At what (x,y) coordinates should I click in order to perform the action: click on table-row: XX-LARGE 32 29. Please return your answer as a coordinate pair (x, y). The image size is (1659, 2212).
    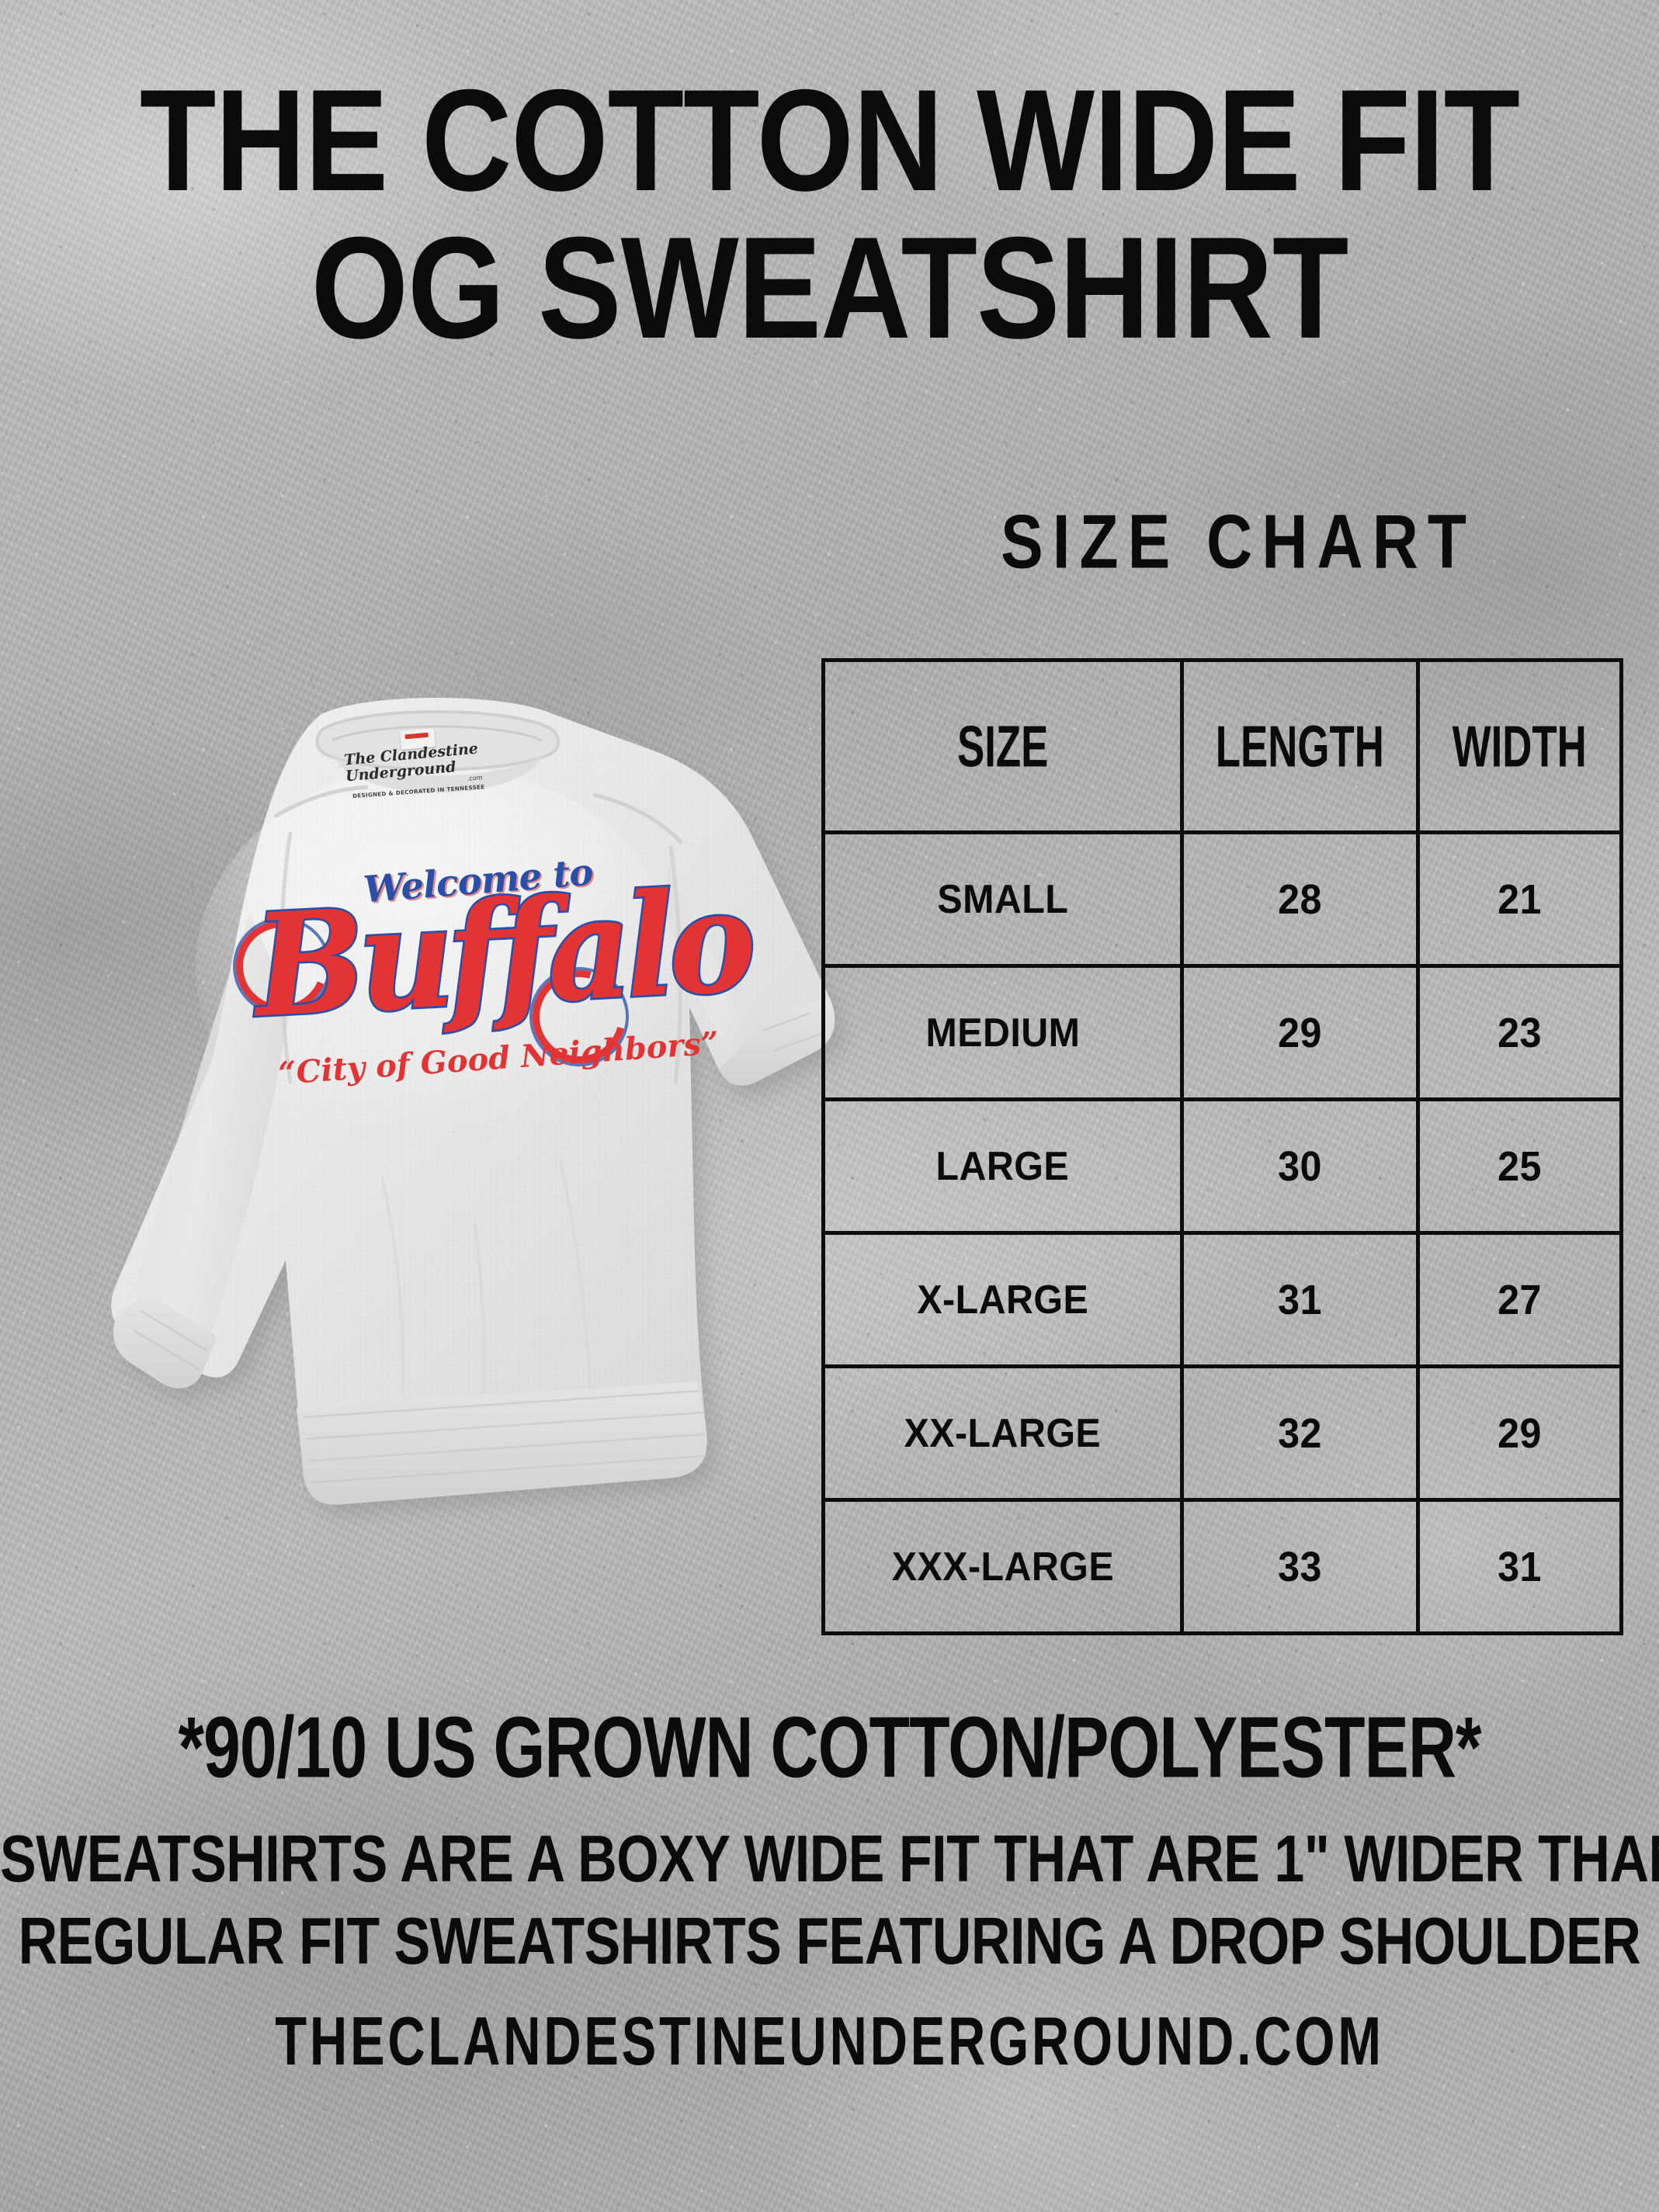
    Looking at the image, I should click on (1222, 1433).